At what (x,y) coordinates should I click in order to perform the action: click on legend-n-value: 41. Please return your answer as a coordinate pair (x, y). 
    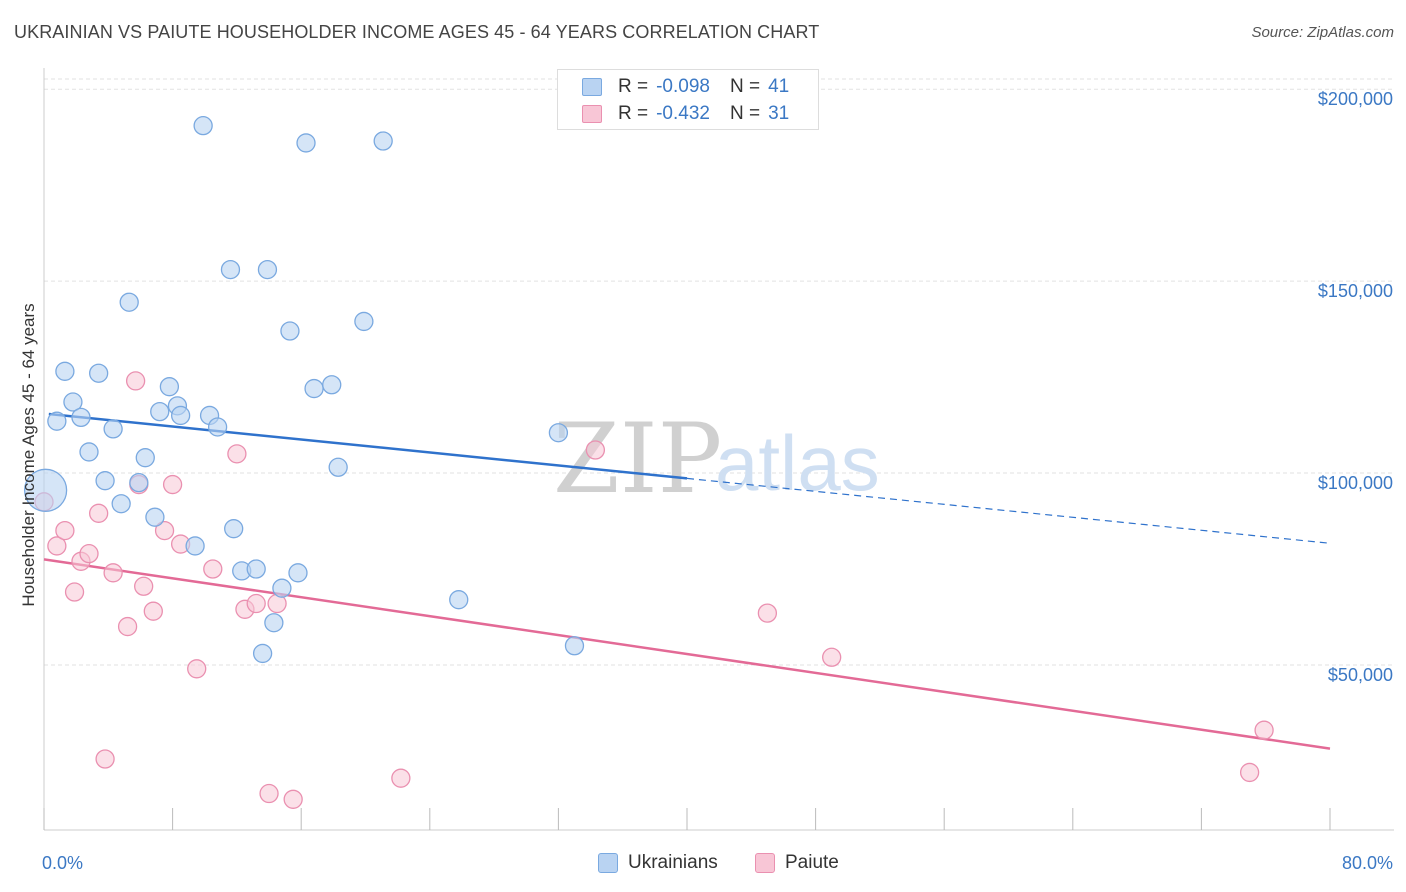
    Looking at the image, I should click on (779, 86).